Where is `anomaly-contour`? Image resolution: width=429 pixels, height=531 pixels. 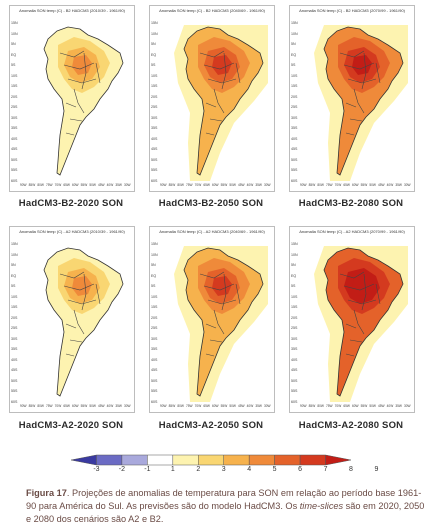
anomaly-contour is located at coordinates (362, 286).